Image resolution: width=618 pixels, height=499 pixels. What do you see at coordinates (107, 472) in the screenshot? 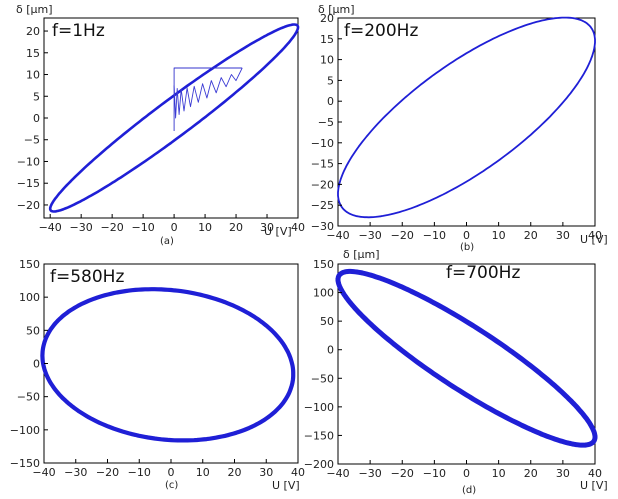
I see `x-tick-label-c: −20` at bounding box center [107, 472].